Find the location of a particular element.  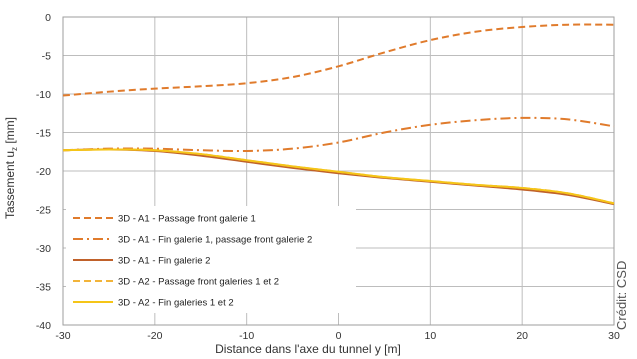

x-tick-labels: -30 -20 -10 0 10 20 30 is located at coordinates (337, 336).